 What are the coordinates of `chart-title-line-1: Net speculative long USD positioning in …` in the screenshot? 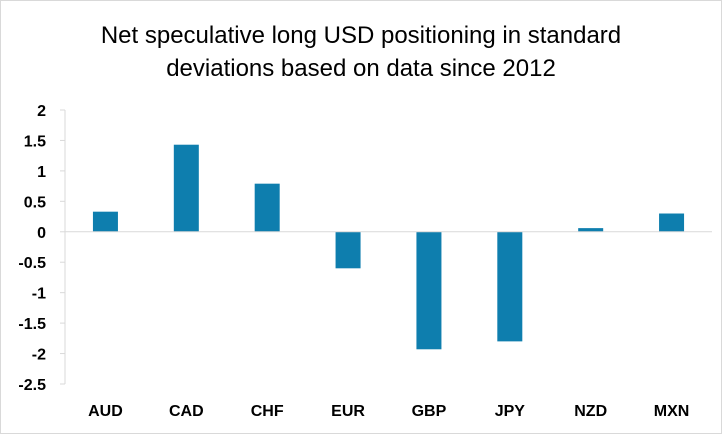 It's located at (361, 35).